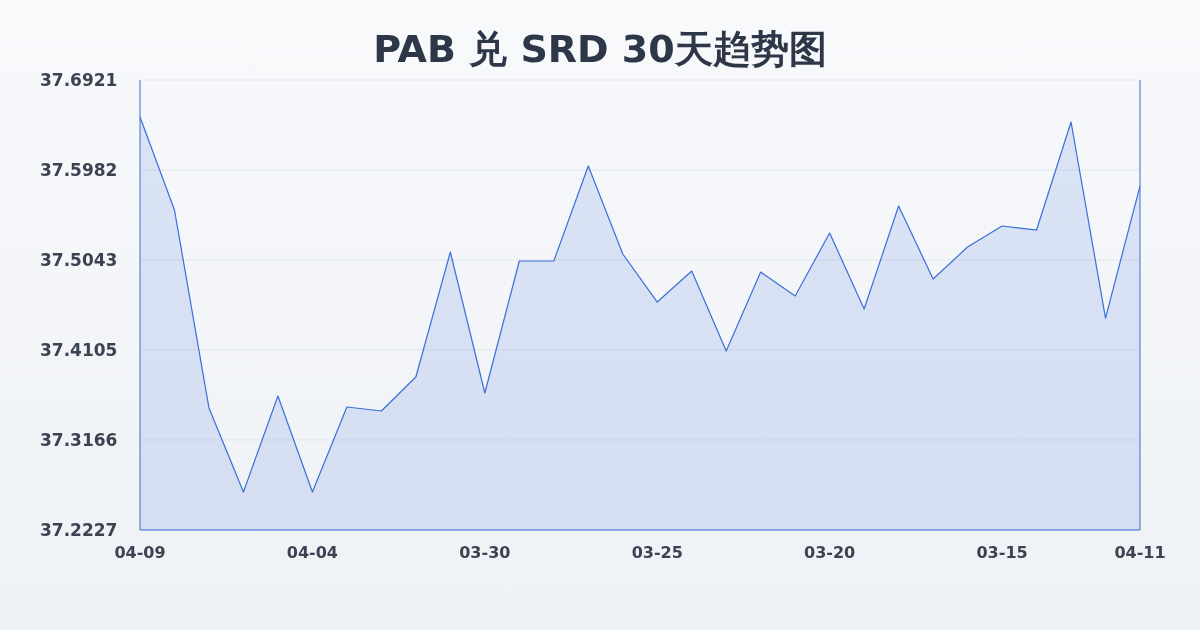  I want to click on x-tick-label: 04-09, so click(140, 552).